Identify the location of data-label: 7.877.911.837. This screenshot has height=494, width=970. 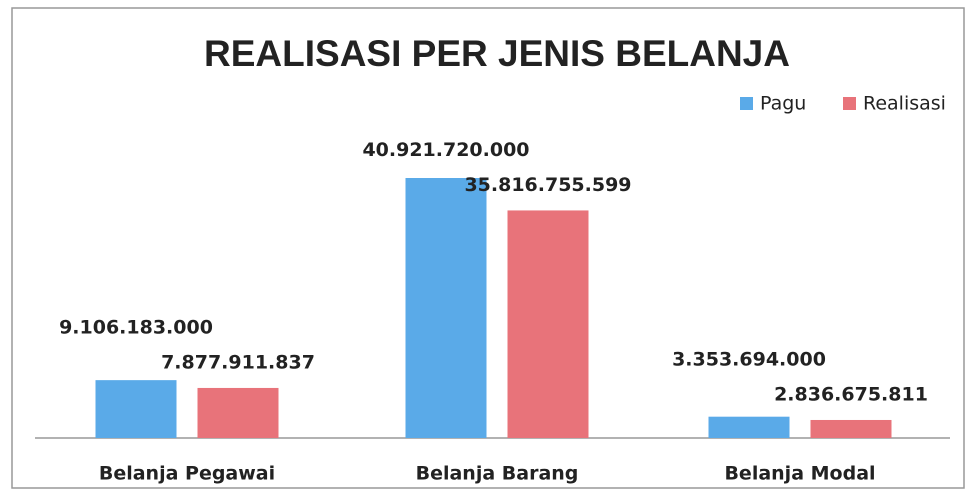
(238, 362).